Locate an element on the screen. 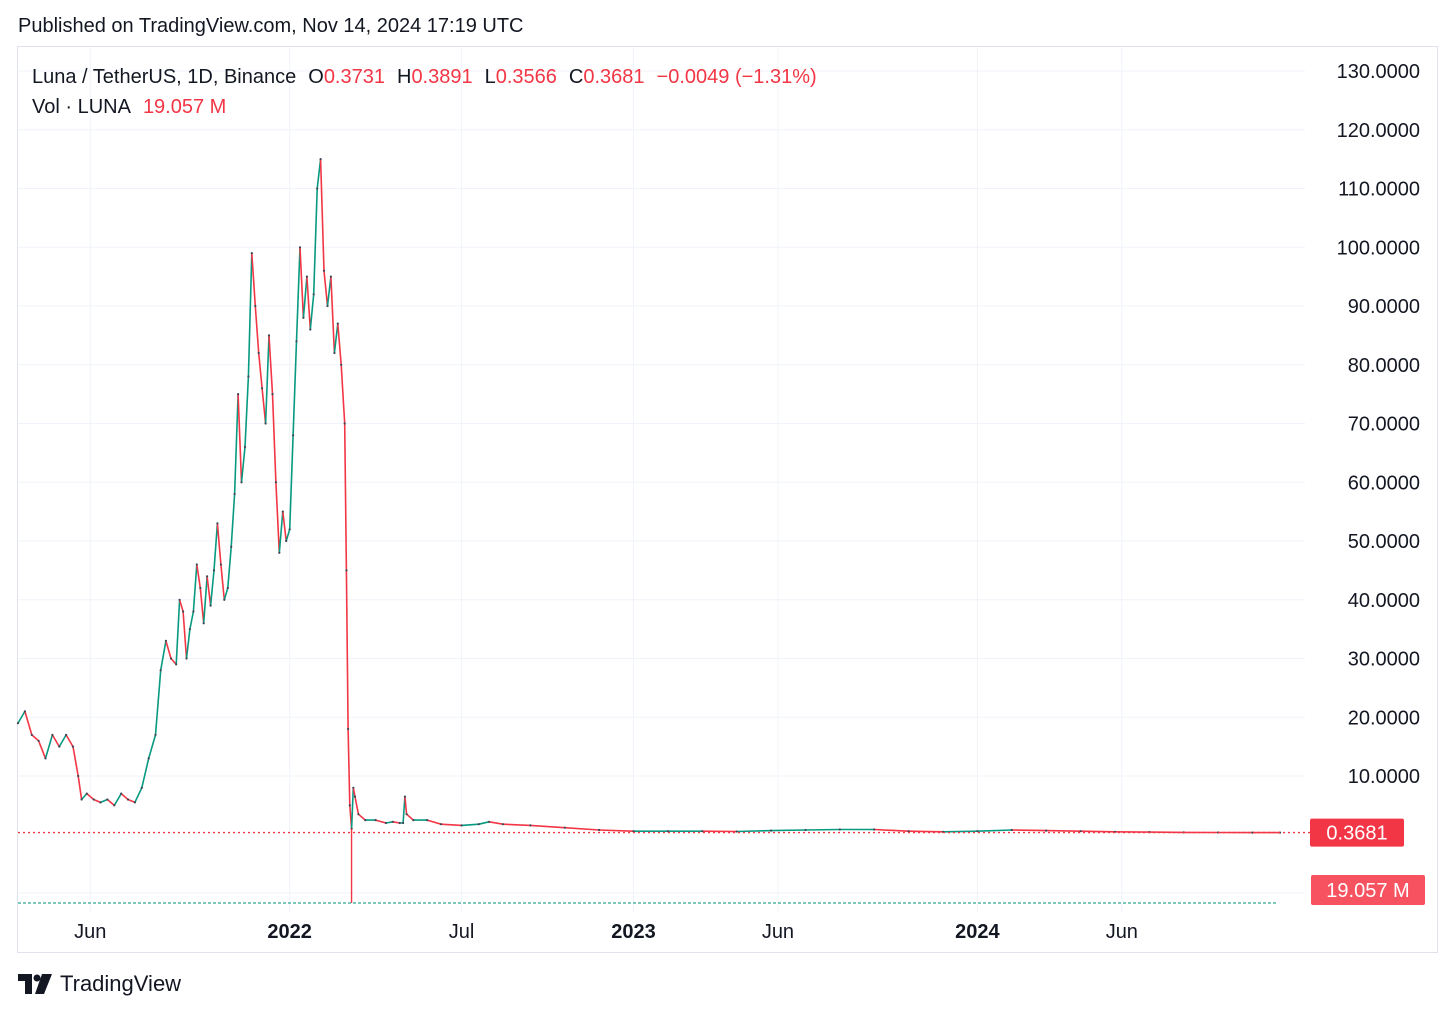  x-axis: Jun 2022 Jul 2023 Jun 2024 Jun is located at coordinates (606, 932).